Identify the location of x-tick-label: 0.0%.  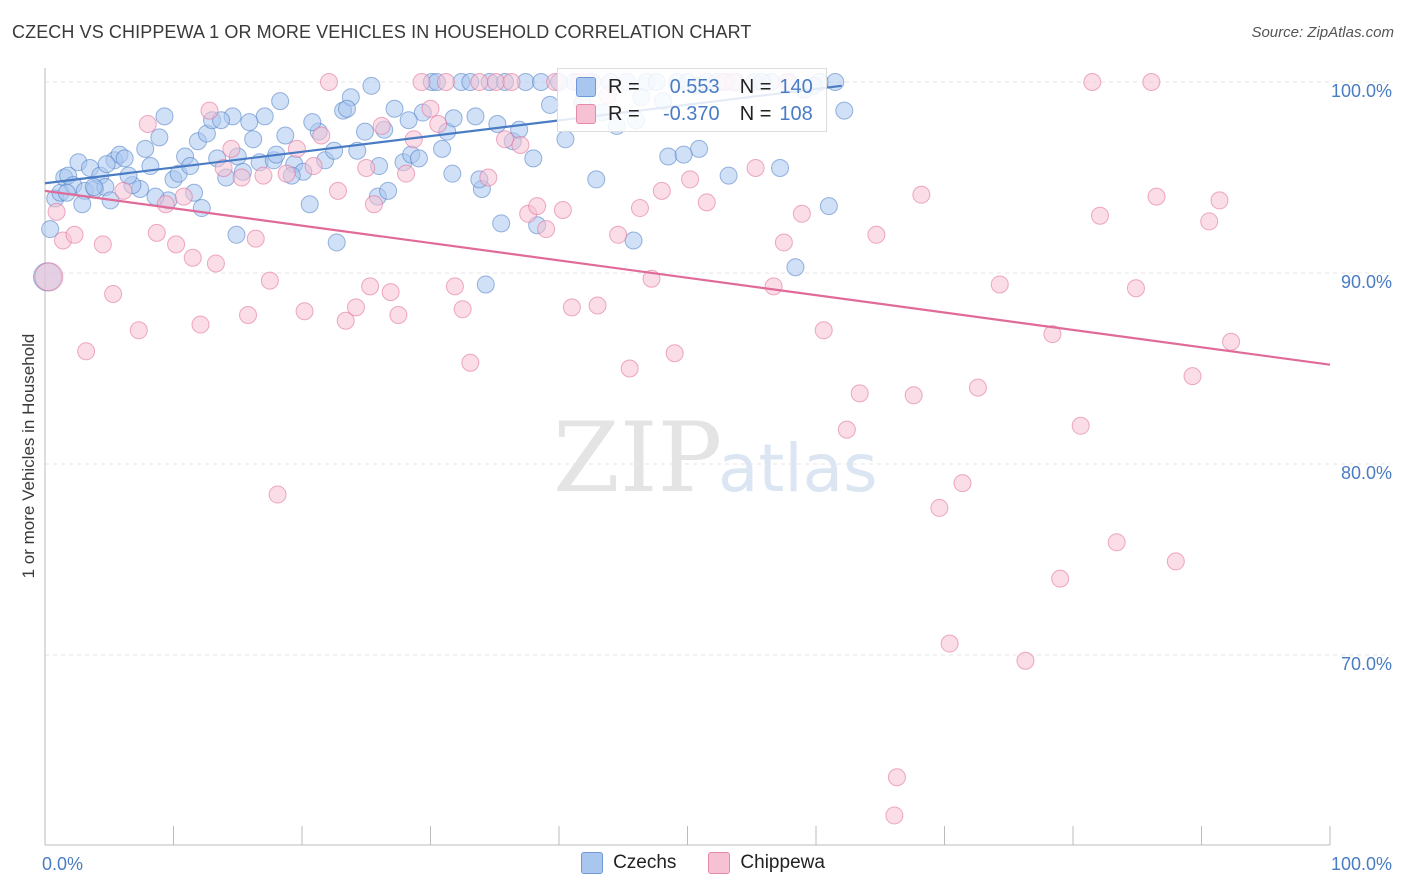
(62, 864).